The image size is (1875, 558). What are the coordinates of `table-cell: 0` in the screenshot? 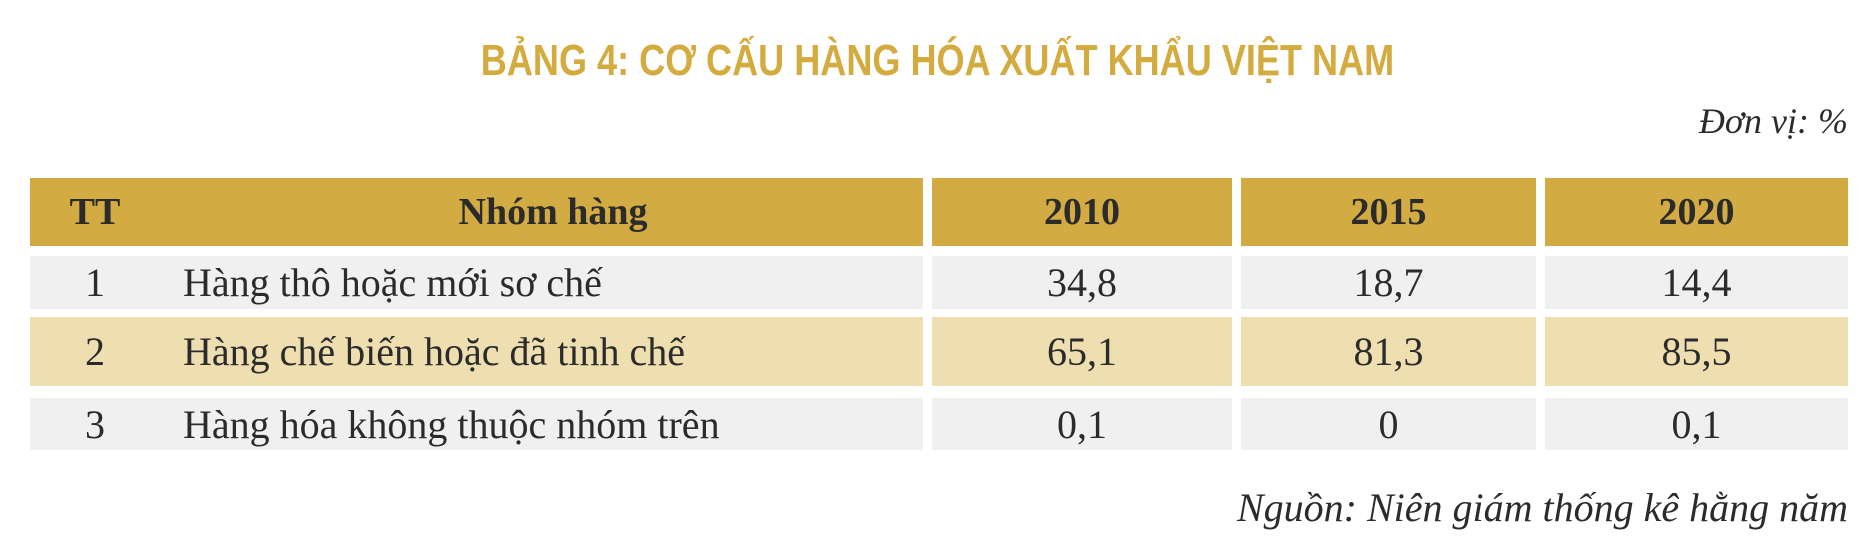 It's located at (1388, 424).